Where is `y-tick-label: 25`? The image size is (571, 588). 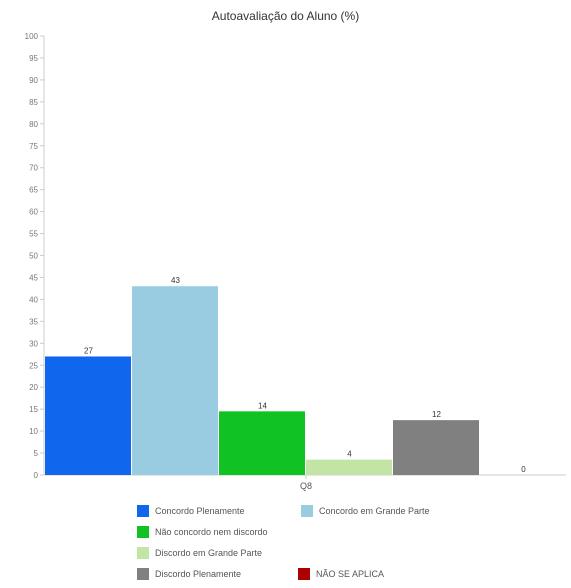 y-tick-label: 25 is located at coordinates (33, 365).